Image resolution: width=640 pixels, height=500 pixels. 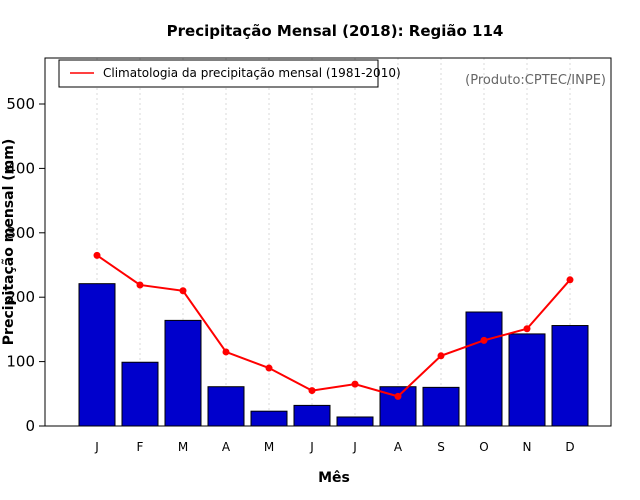 I want to click on y-axis: 0 100 200 300 400 500, so click(x=26, y=265).